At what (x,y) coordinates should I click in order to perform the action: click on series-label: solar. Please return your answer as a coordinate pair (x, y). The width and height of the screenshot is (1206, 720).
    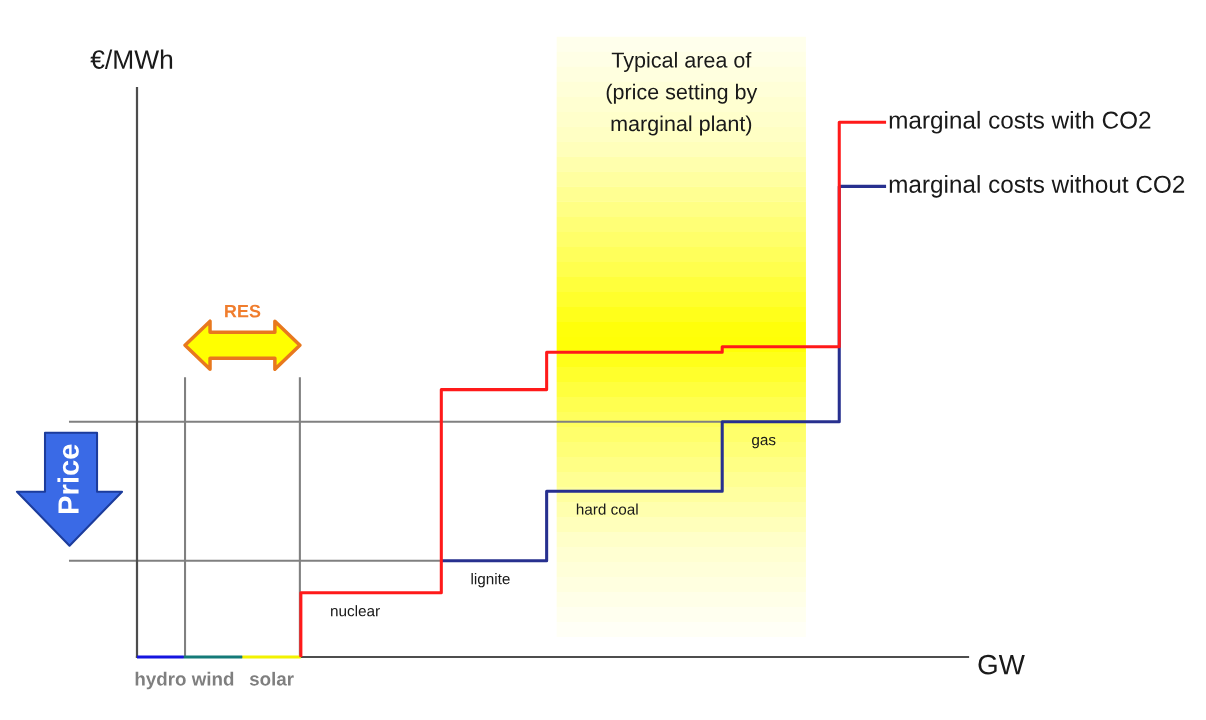
    Looking at the image, I should click on (271, 678).